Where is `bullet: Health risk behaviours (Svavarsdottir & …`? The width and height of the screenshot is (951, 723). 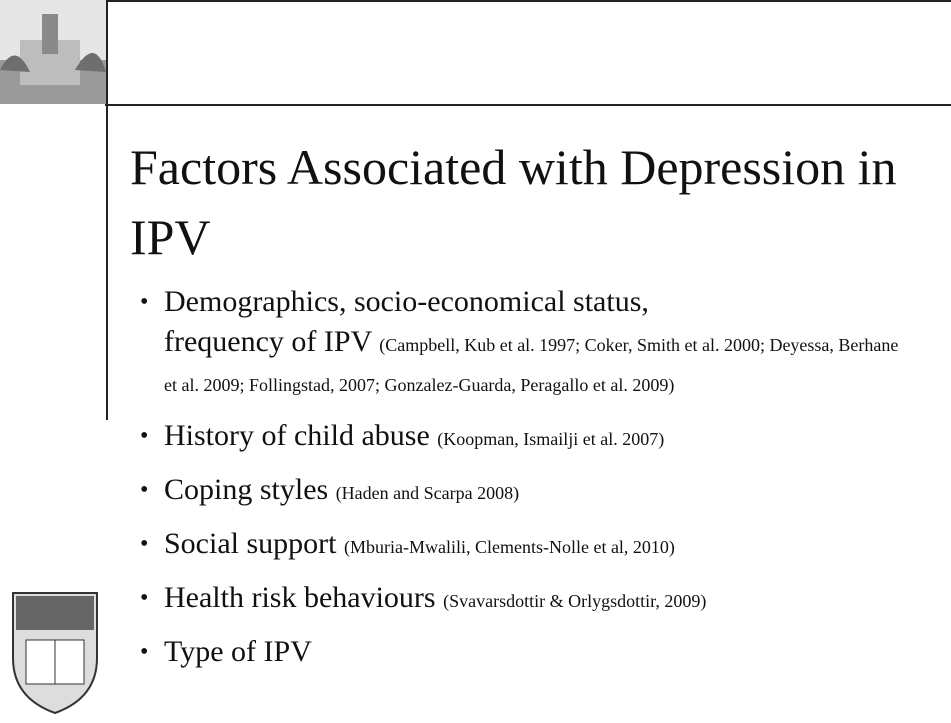
bullet: Health risk behaviours (Svavarsdottir & … is located at coordinates (525, 598).